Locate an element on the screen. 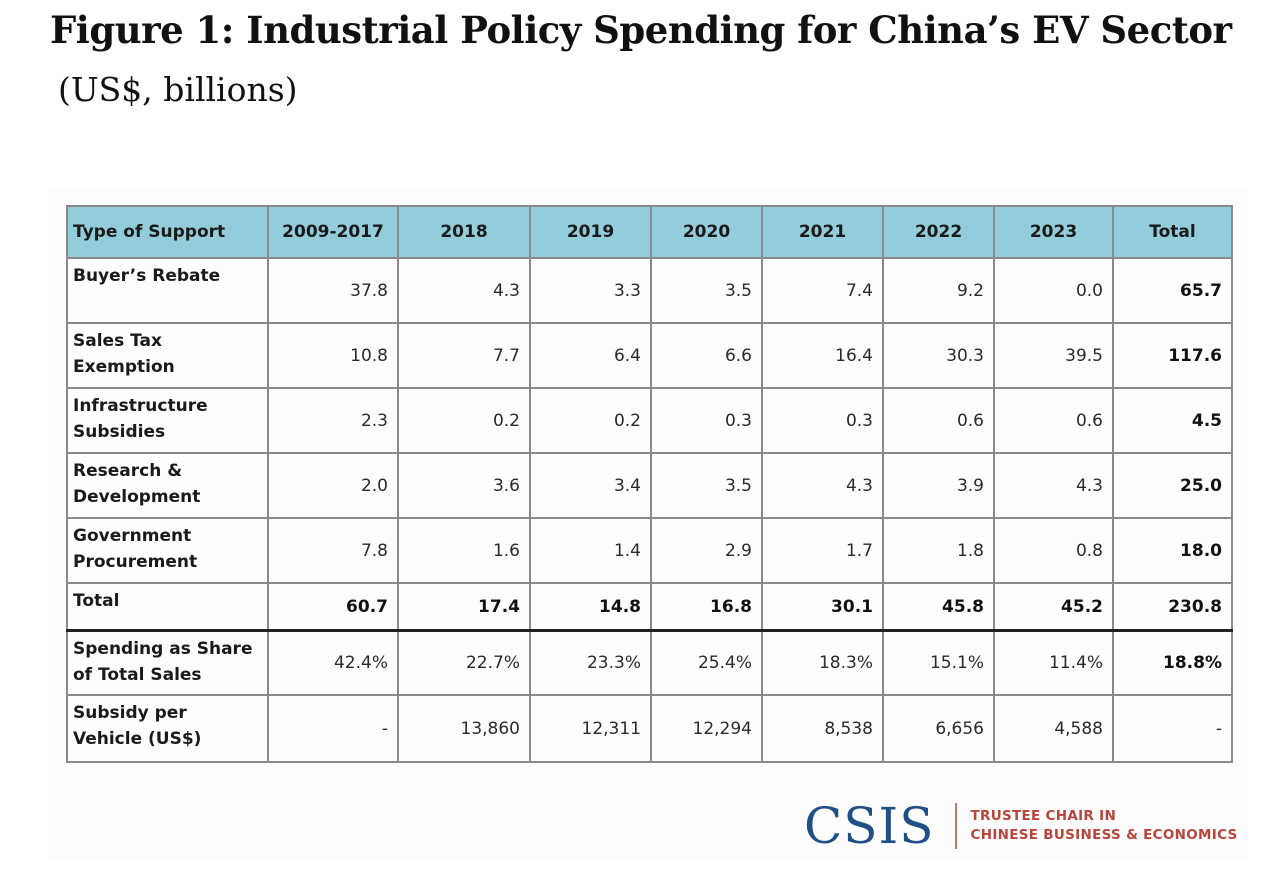 This screenshot has height=878, width=1280. cell: 13,860 is located at coordinates (464, 728).